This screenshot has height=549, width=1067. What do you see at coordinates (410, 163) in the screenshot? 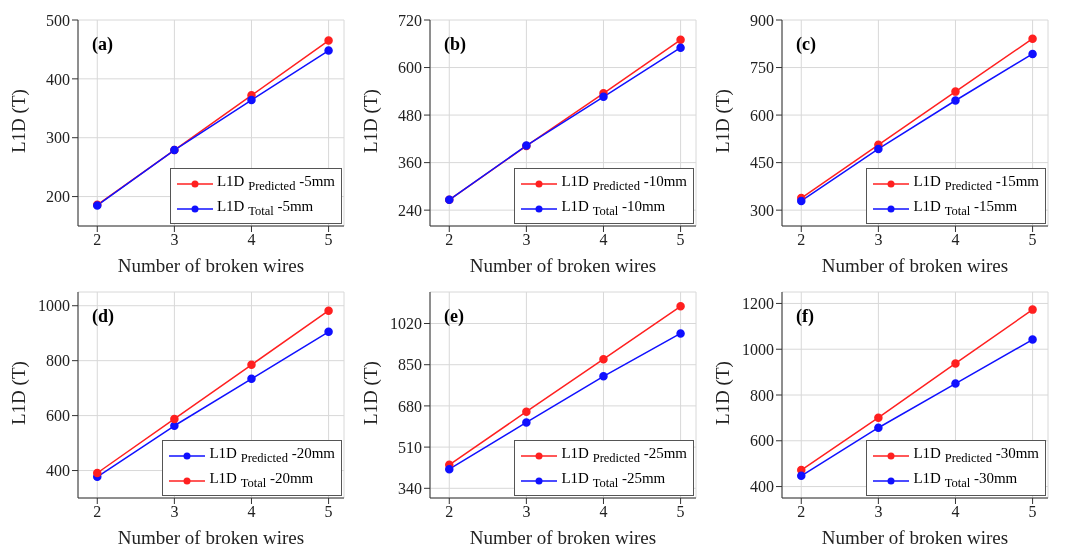
I see `y-tick-label: 360` at bounding box center [410, 163].